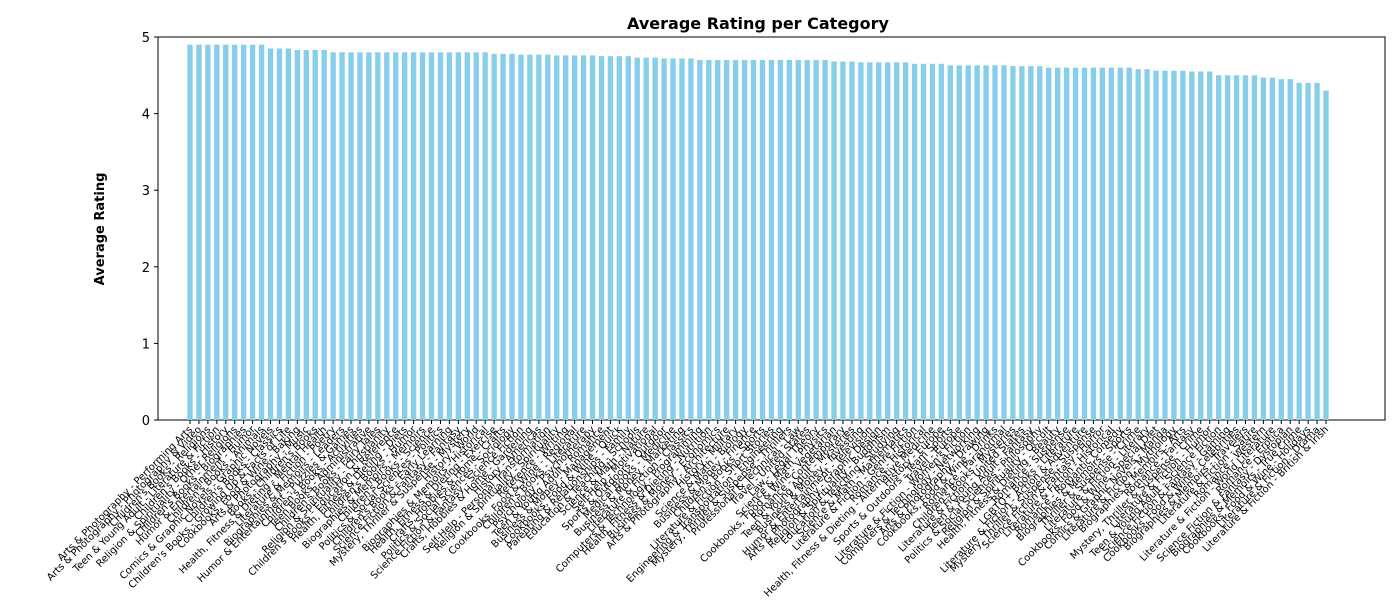 This screenshot has width=1400, height=600. What do you see at coordinates (146, 421) in the screenshot?
I see `y-tick-label: 0` at bounding box center [146, 421].